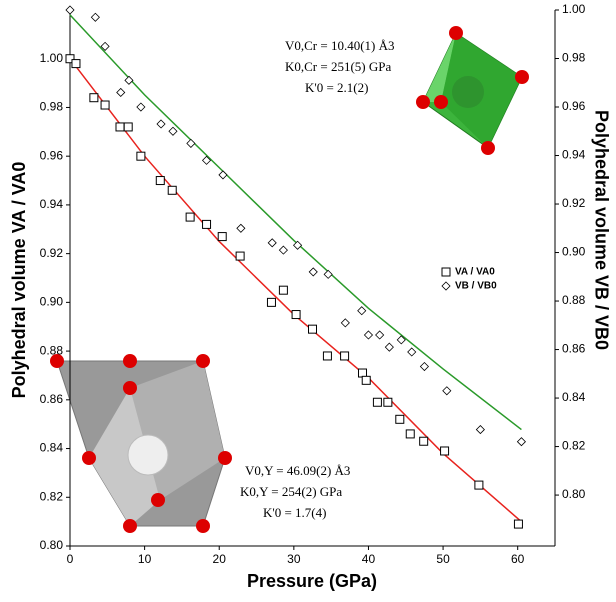  I want to click on y-tick-label: 1.00, so click(52, 58).